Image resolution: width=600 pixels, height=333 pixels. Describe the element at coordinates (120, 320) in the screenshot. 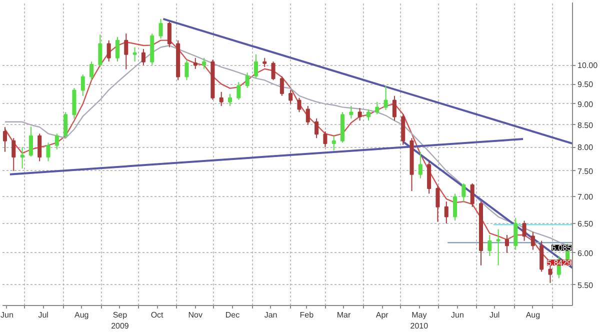

I see `x-tick-label: Sep 2009` at that location.